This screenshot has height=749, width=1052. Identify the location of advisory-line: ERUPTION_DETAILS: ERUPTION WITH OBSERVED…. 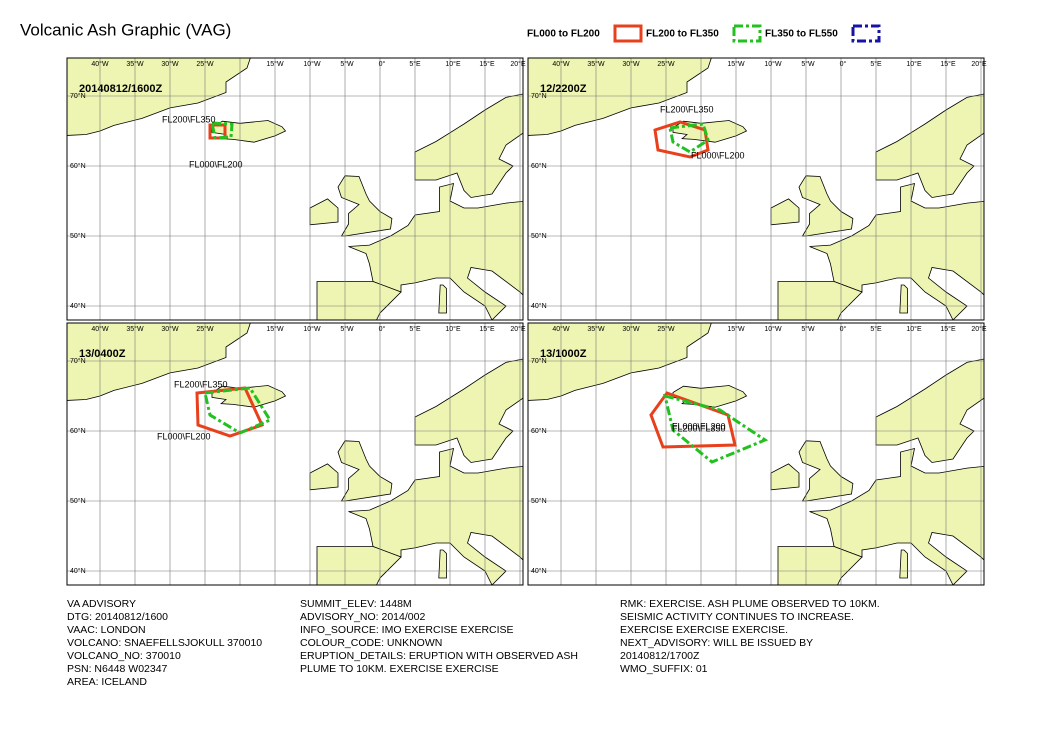
(439, 656).